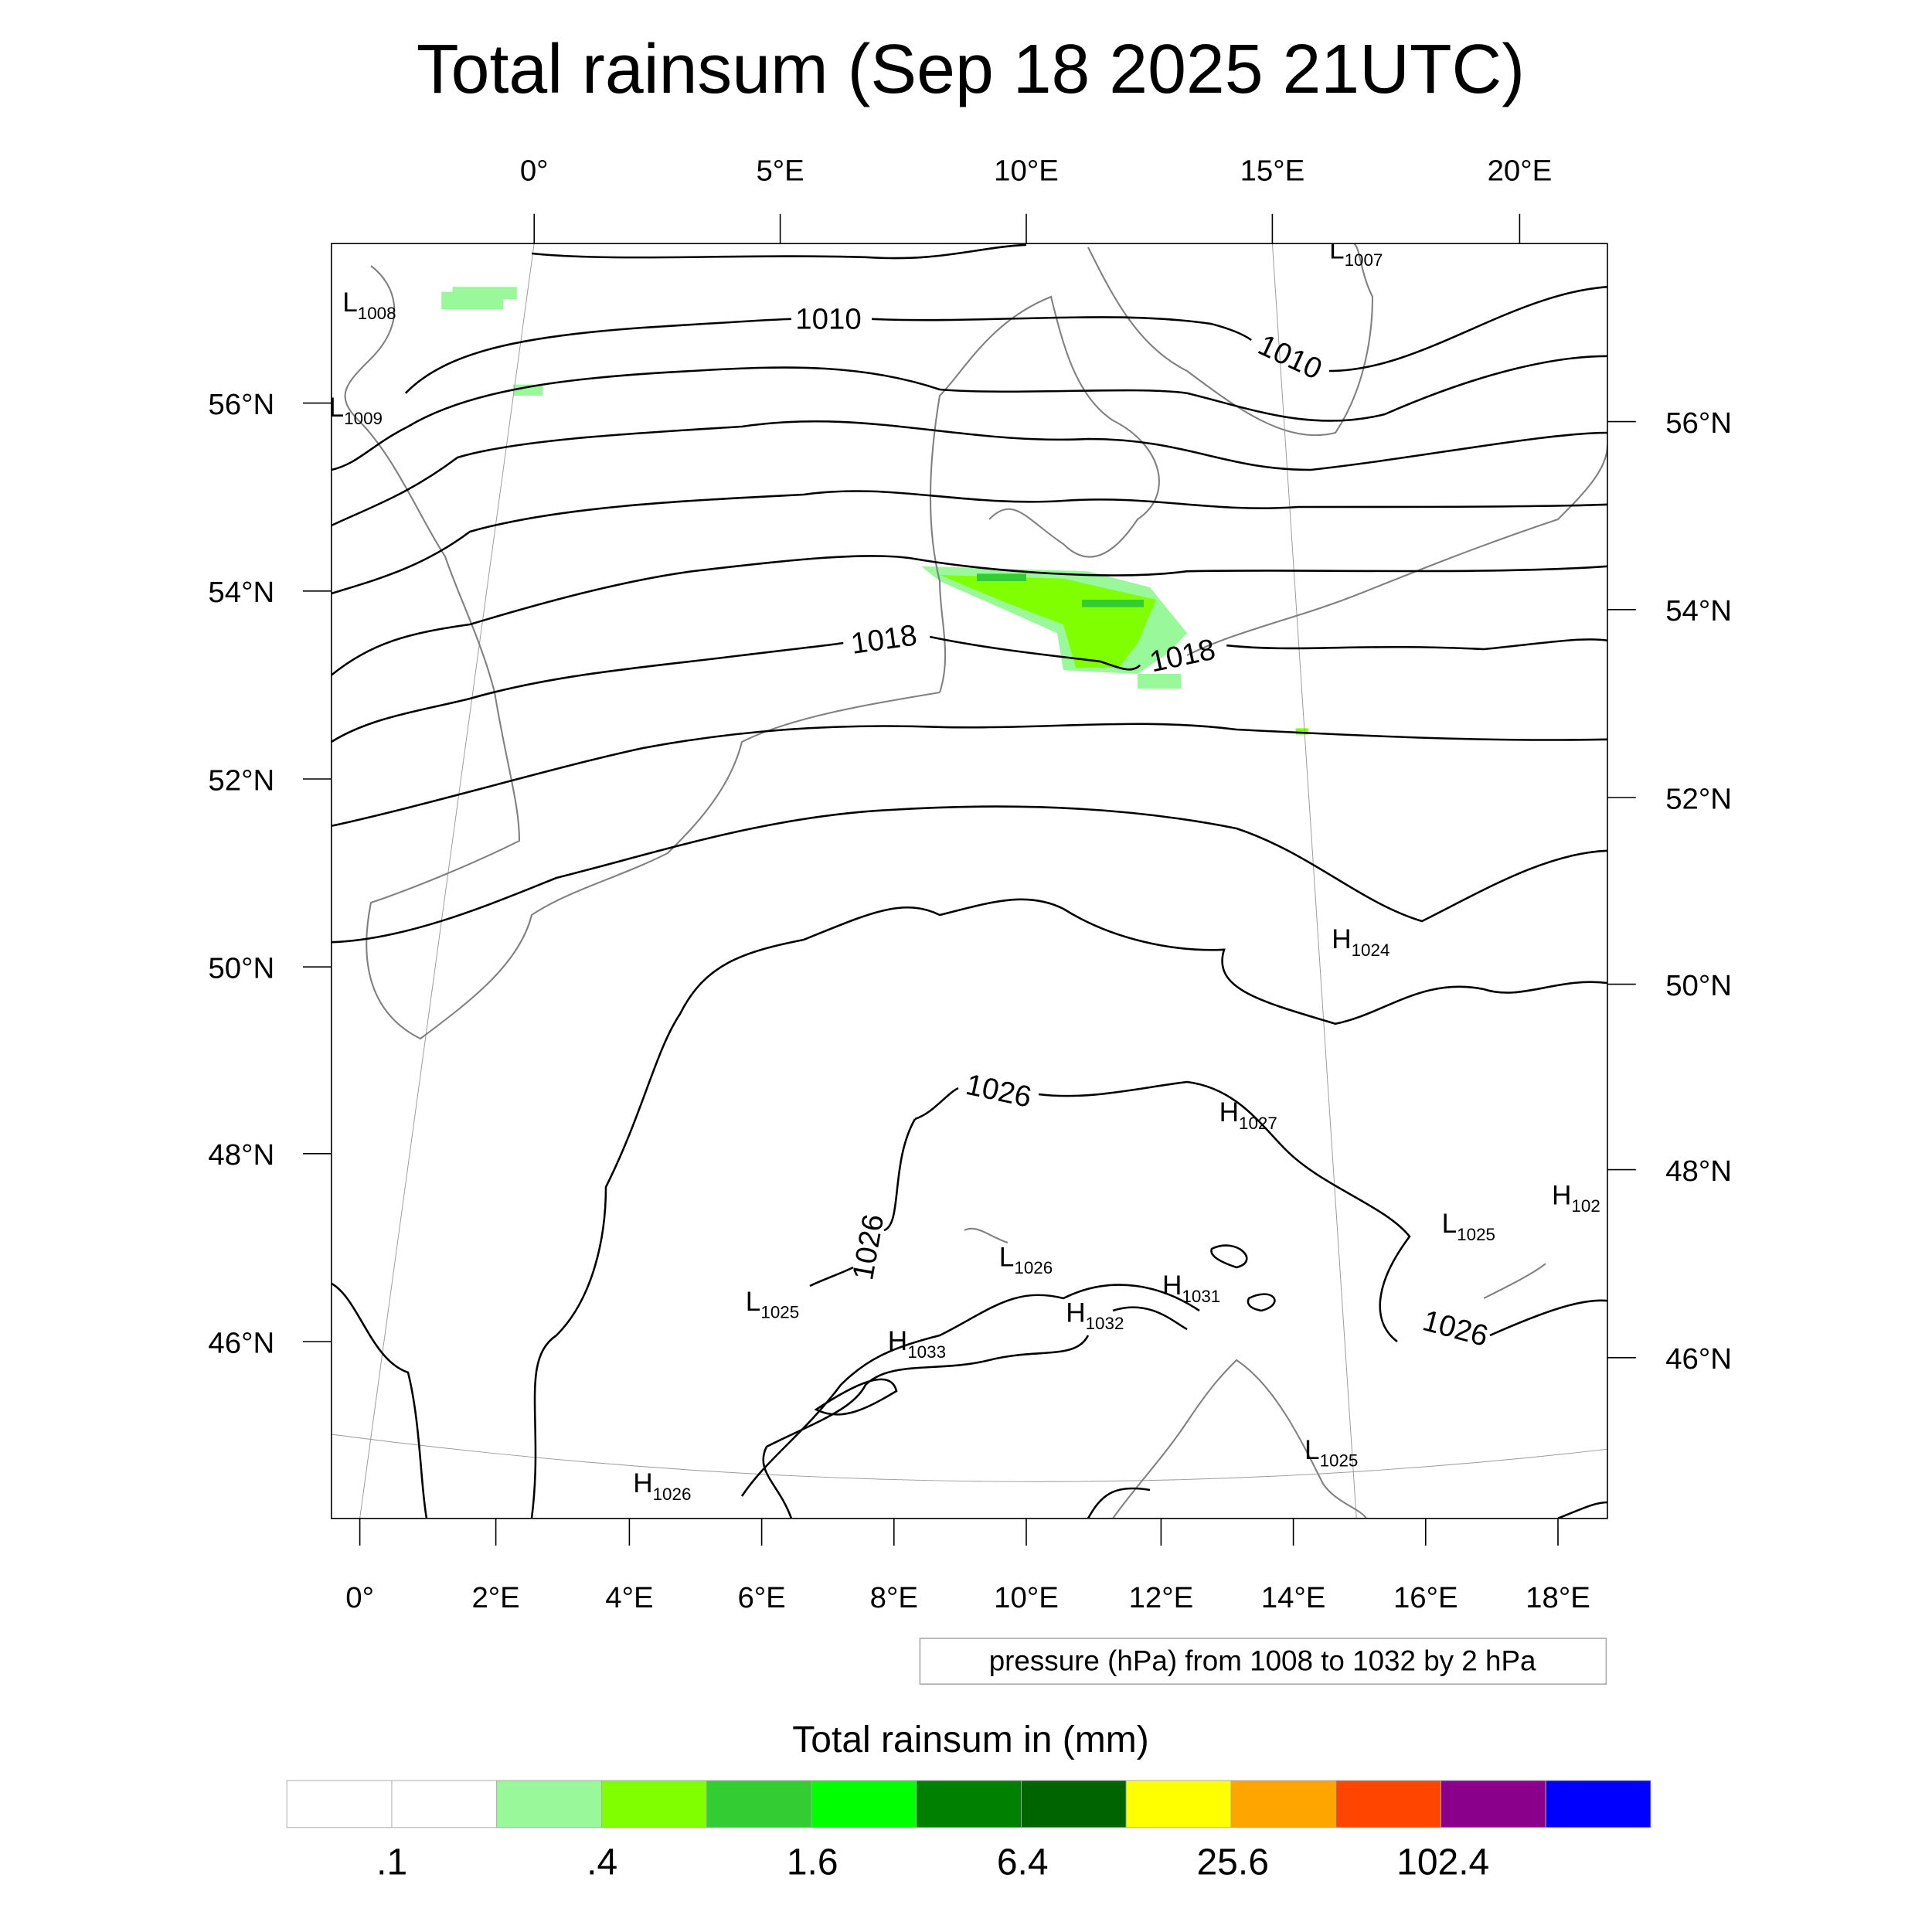 This screenshot has width=1932, height=1932. Describe the element at coordinates (875, 511) in the screenshot. I see `rain-shading` at that location.